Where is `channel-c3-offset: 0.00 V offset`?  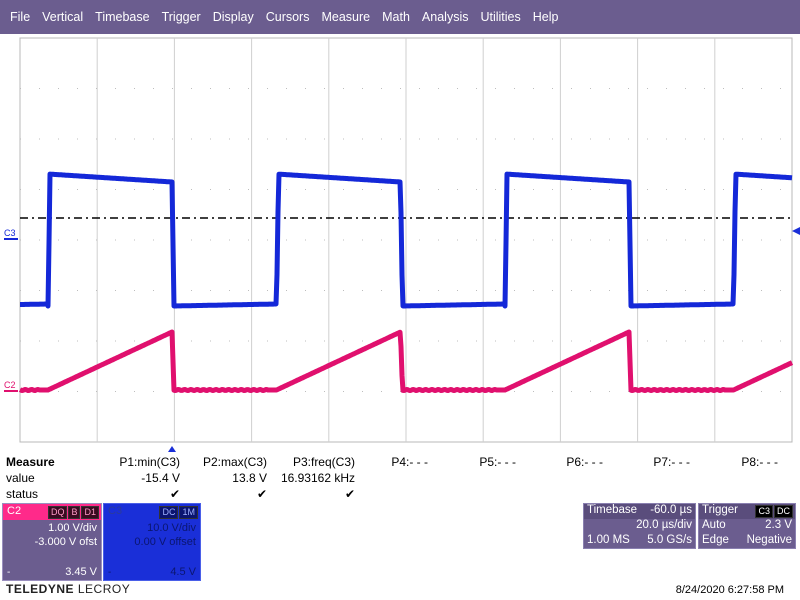 channel-c3-offset: 0.00 V offset is located at coordinates (165, 542).